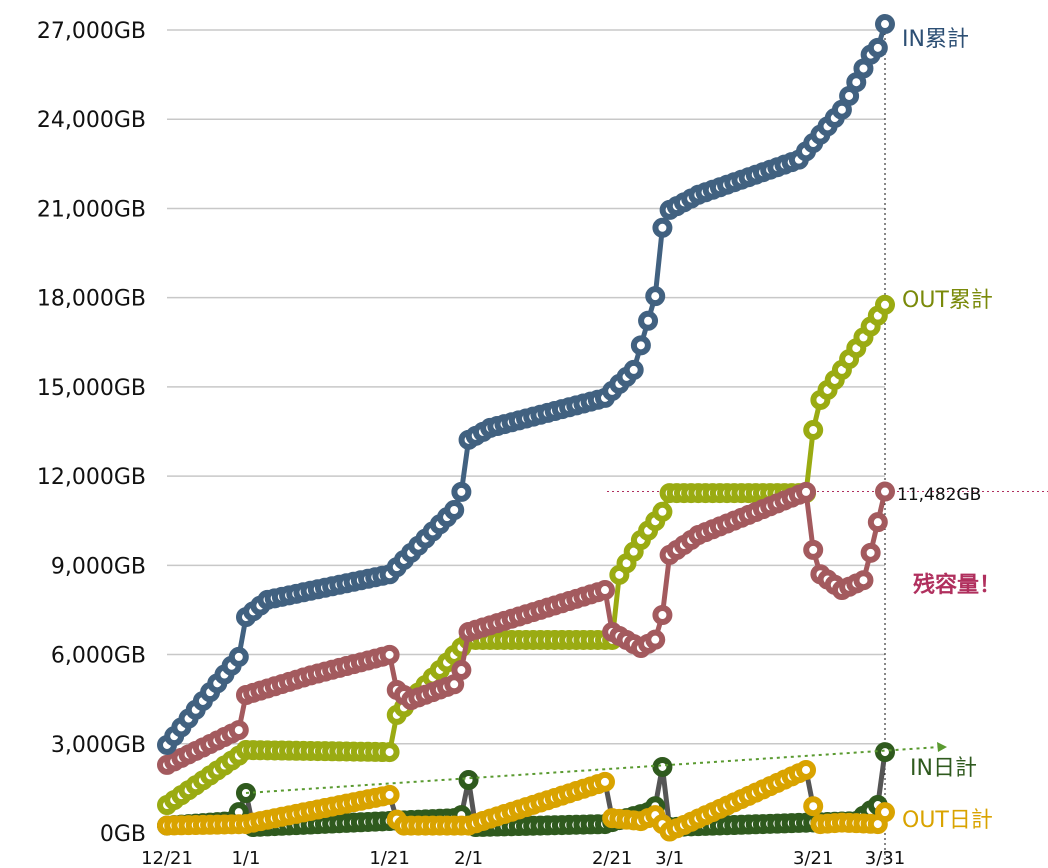 The image size is (1048, 868). I want to click on reference-value-label: 11,482GB, so click(939, 495).